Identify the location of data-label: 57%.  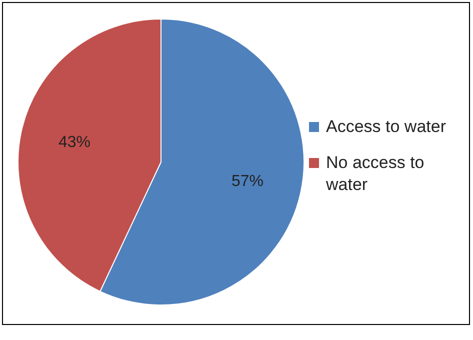
(248, 181).